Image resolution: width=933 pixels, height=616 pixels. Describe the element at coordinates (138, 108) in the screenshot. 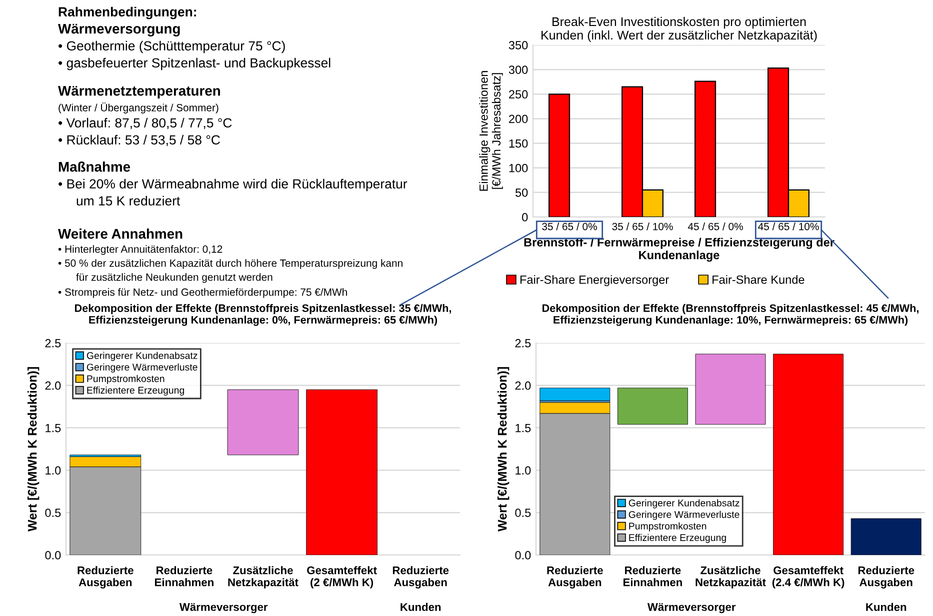

I see `text: (Winter / Übergangszeit / Sommer)` at that location.